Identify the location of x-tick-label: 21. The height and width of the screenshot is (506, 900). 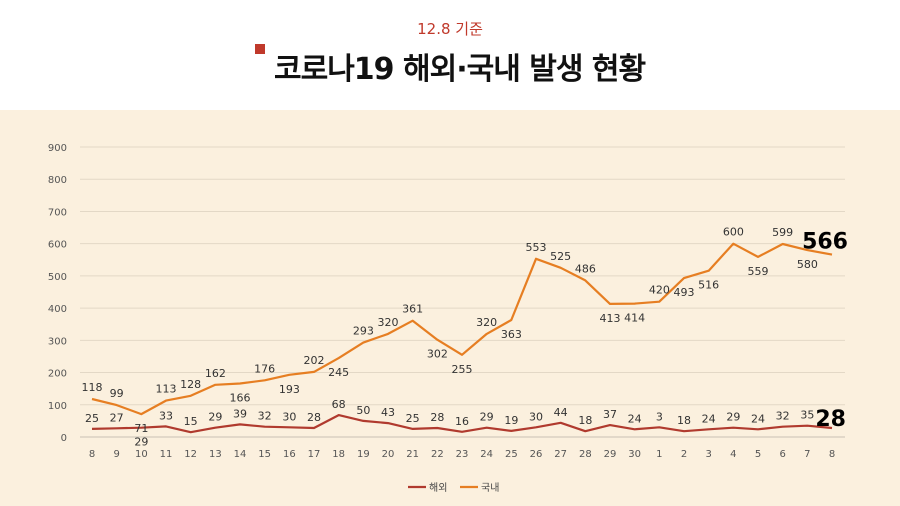
(412, 454).